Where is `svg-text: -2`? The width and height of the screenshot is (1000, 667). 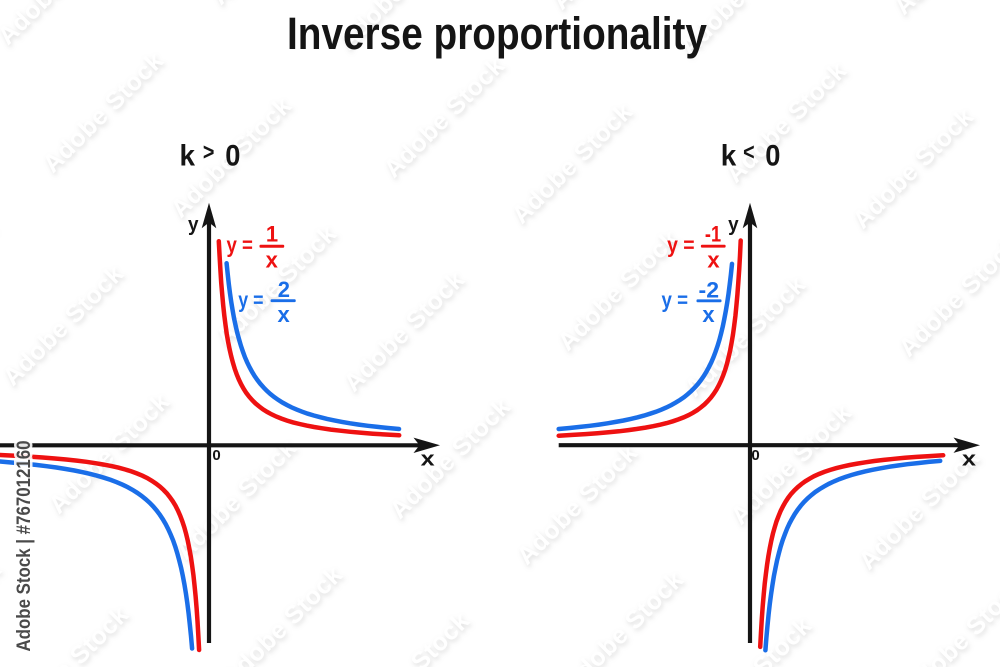
svg-text: -2 is located at coordinates (709, 289).